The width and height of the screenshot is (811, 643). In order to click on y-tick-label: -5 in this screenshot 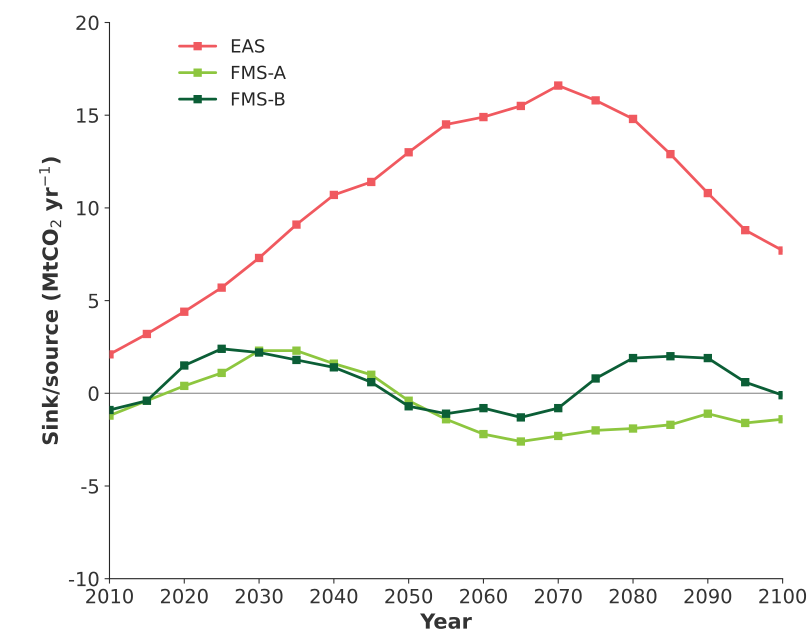, I will do `click(89, 486)`.